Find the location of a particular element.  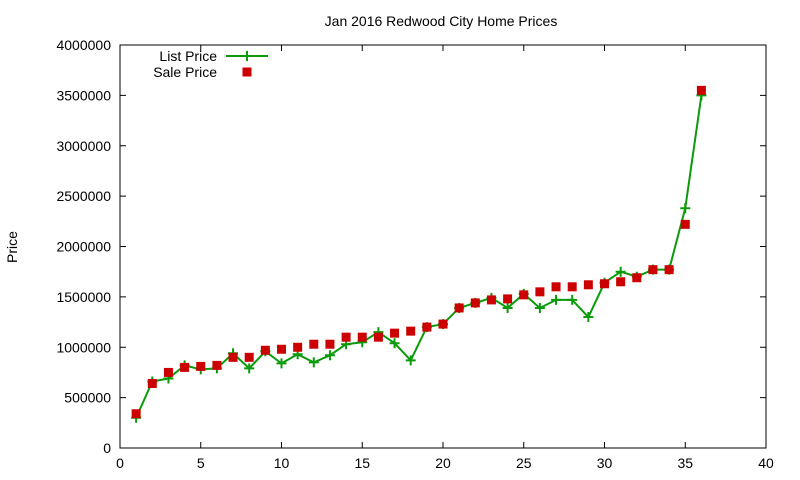

x-tick-label: 25 is located at coordinates (524, 463).